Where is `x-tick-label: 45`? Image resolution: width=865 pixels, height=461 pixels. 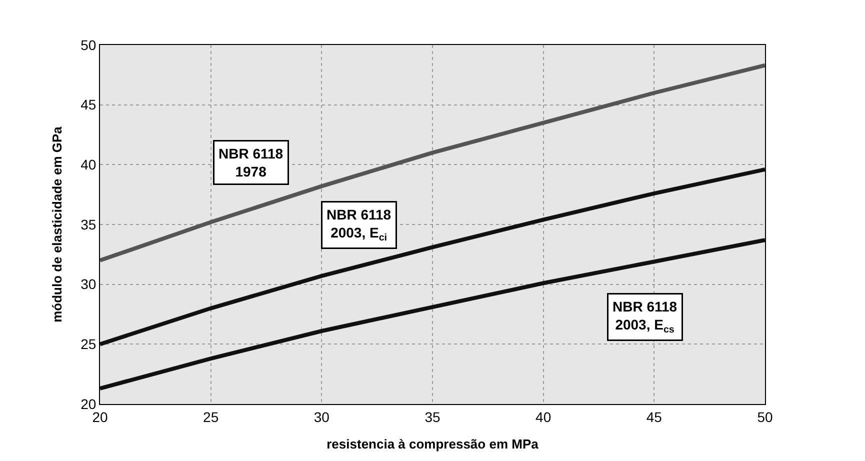 x-tick-label: 45 is located at coordinates (654, 416).